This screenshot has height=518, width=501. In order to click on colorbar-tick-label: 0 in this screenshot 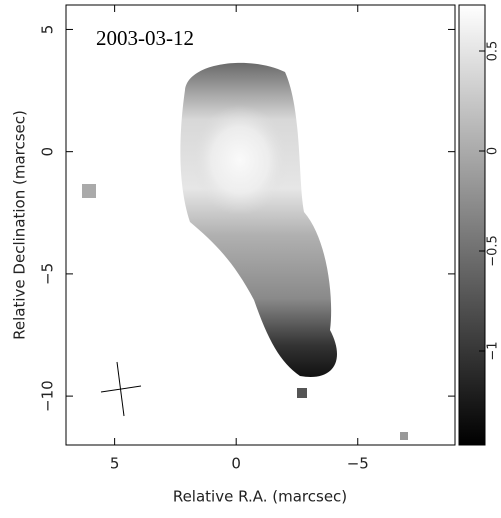, I will do `click(493, 151)`.